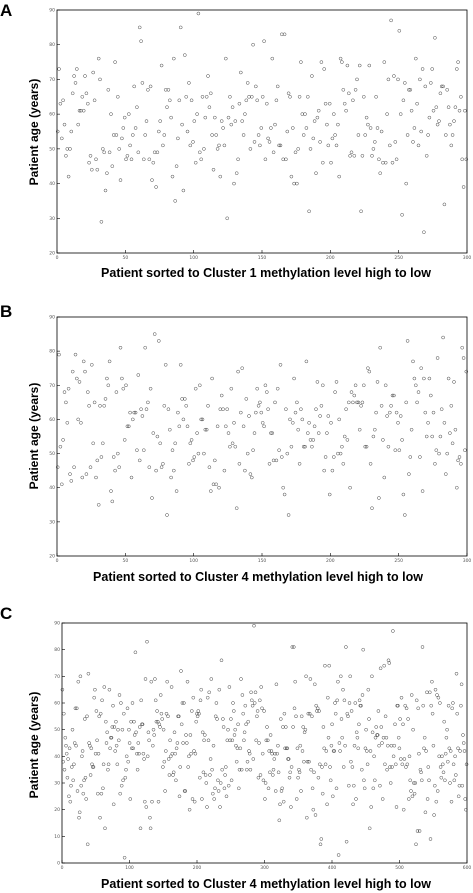  What do you see at coordinates (6, 311) in the screenshot?
I see `panel-letter-b: B` at bounding box center [6, 311].